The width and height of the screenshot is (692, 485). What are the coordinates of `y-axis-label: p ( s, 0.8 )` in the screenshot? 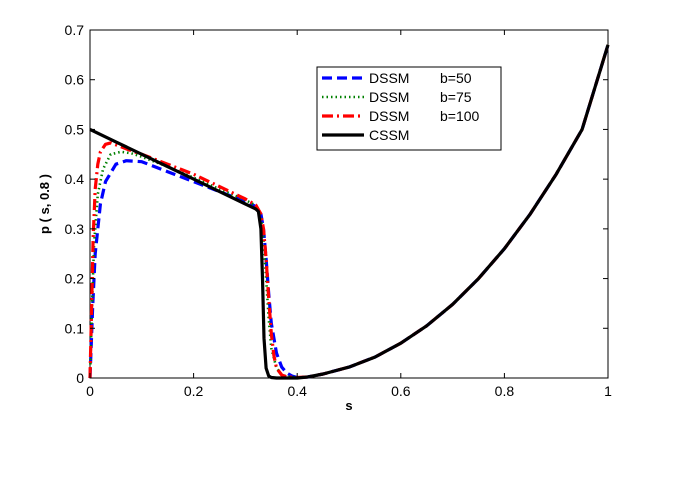 It's located at (44, 204).